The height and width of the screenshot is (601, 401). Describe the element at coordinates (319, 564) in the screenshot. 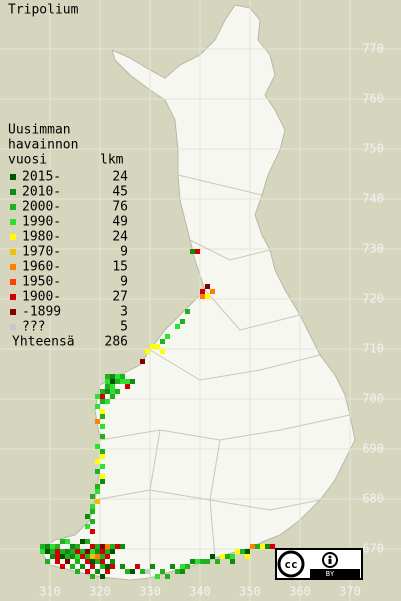

I see `license-badge: cc BY` at that location.